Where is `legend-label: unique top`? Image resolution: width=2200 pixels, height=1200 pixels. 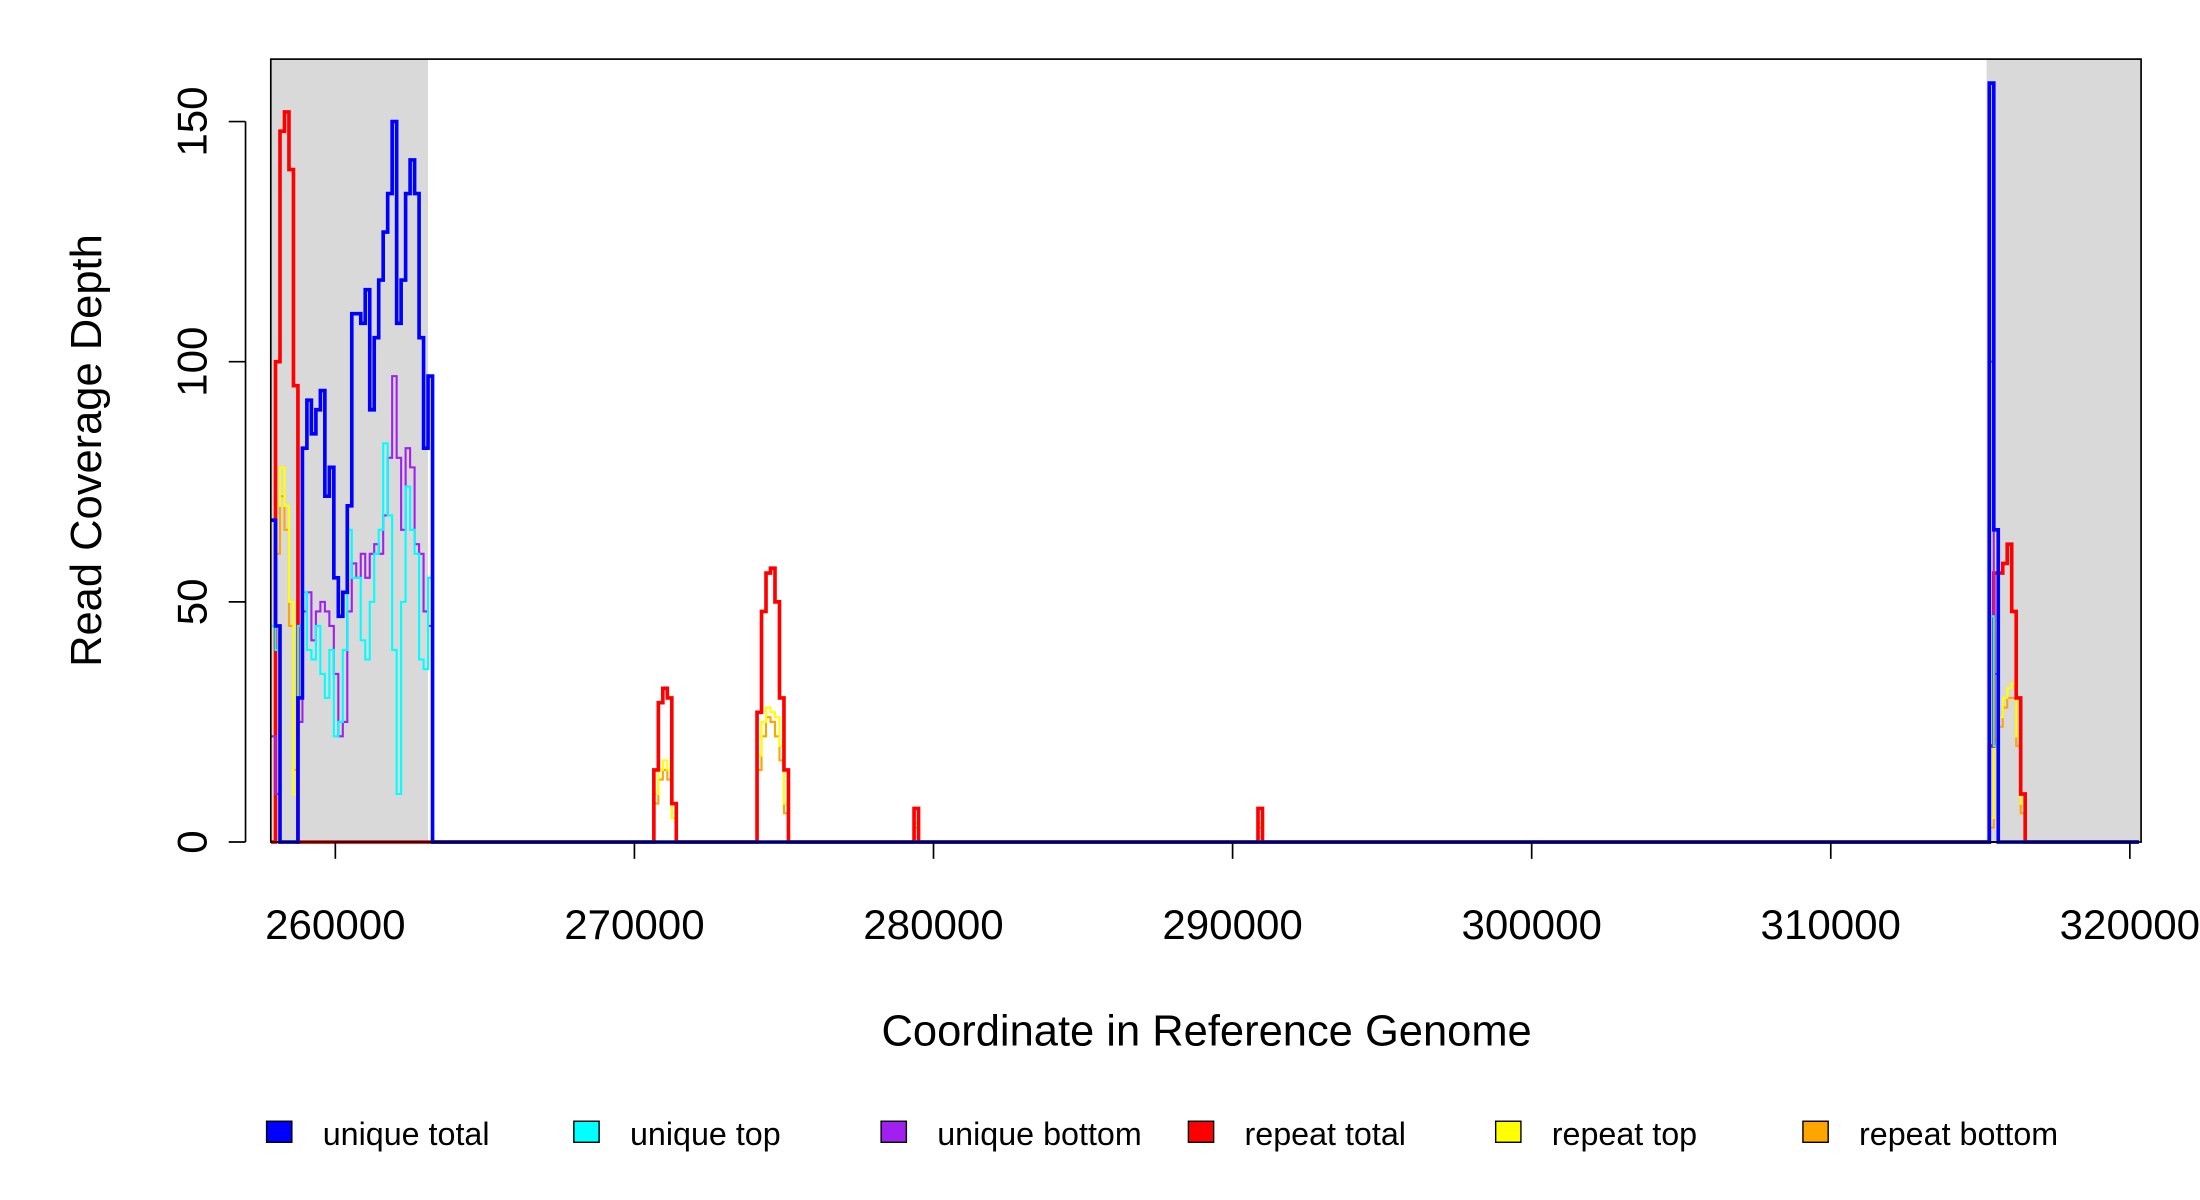 legend-label: unique top is located at coordinates (705, 1134).